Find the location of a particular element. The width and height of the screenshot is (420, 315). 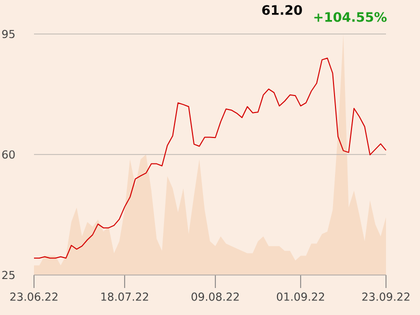

y-tick-label: 95 is located at coordinates (8, 34).